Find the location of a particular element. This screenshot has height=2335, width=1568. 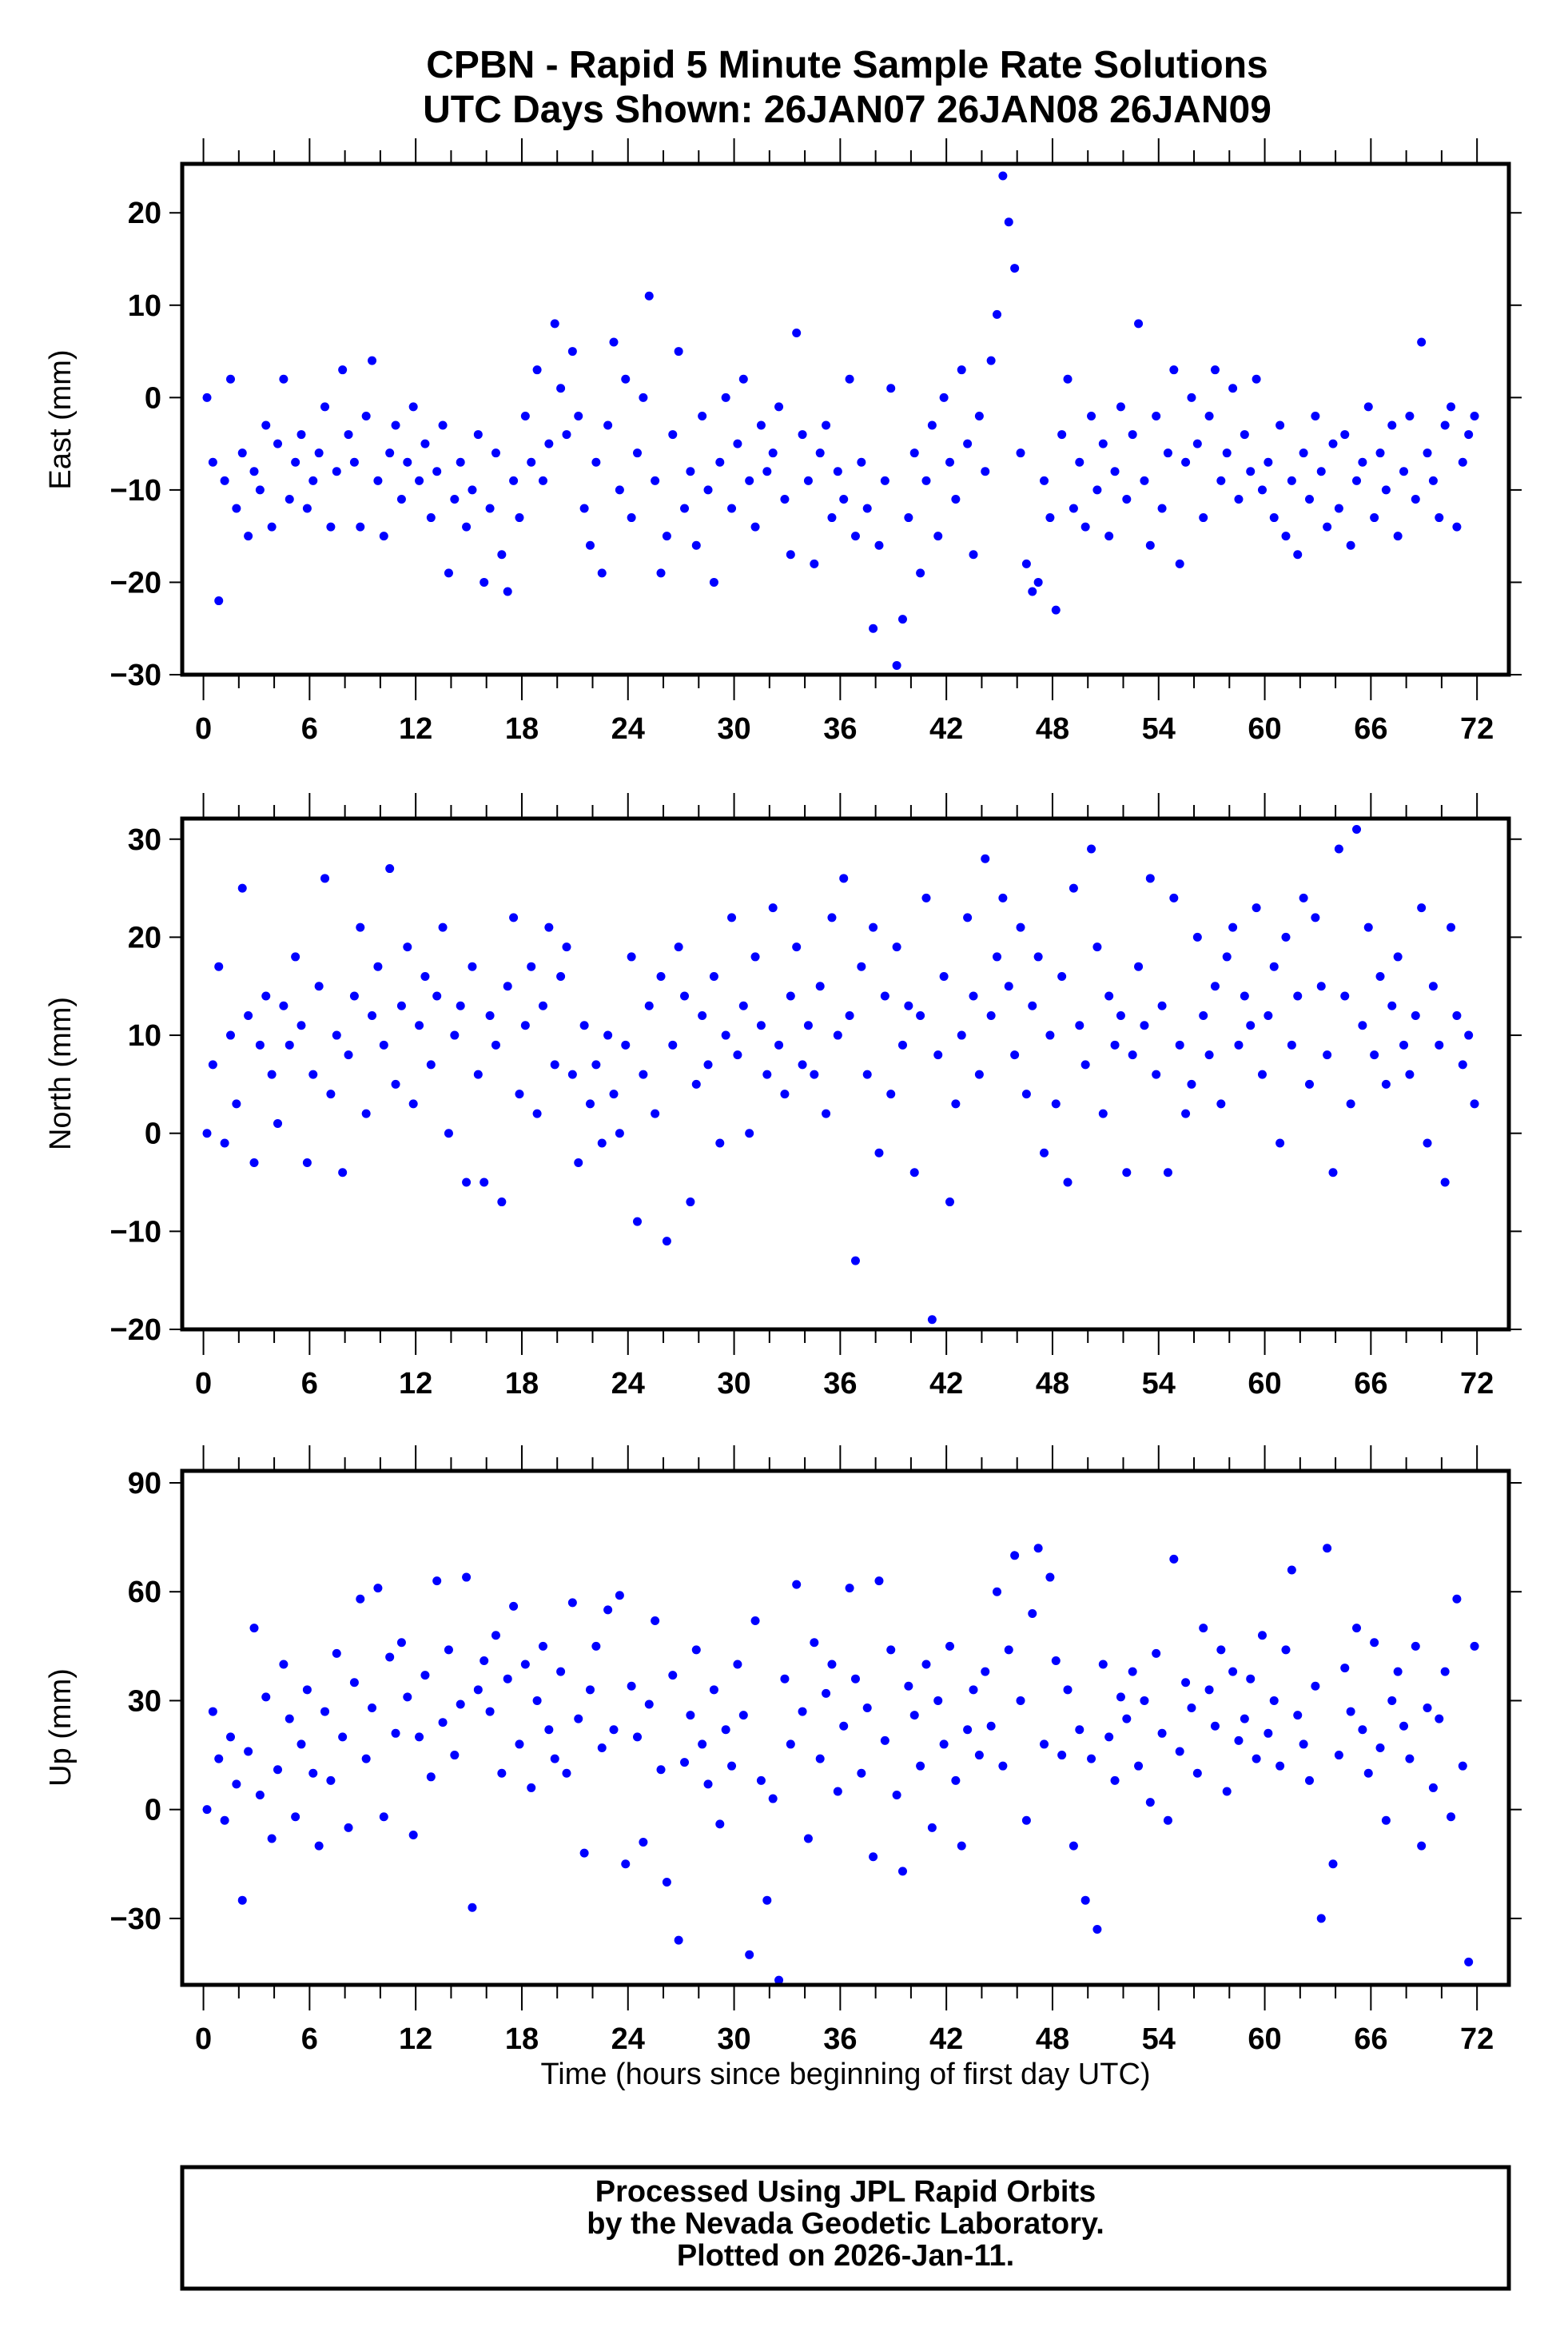

north-ylabel: North (mm) is located at coordinates (61, 1073).